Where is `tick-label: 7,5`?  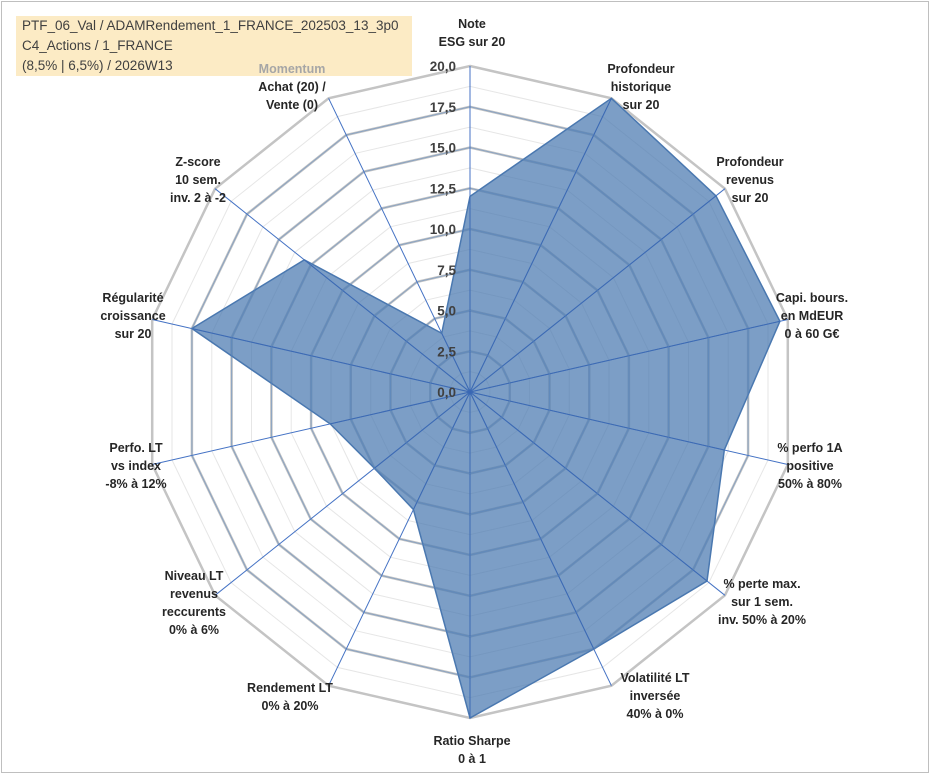
tick-label: 7,5 is located at coordinates (446, 270).